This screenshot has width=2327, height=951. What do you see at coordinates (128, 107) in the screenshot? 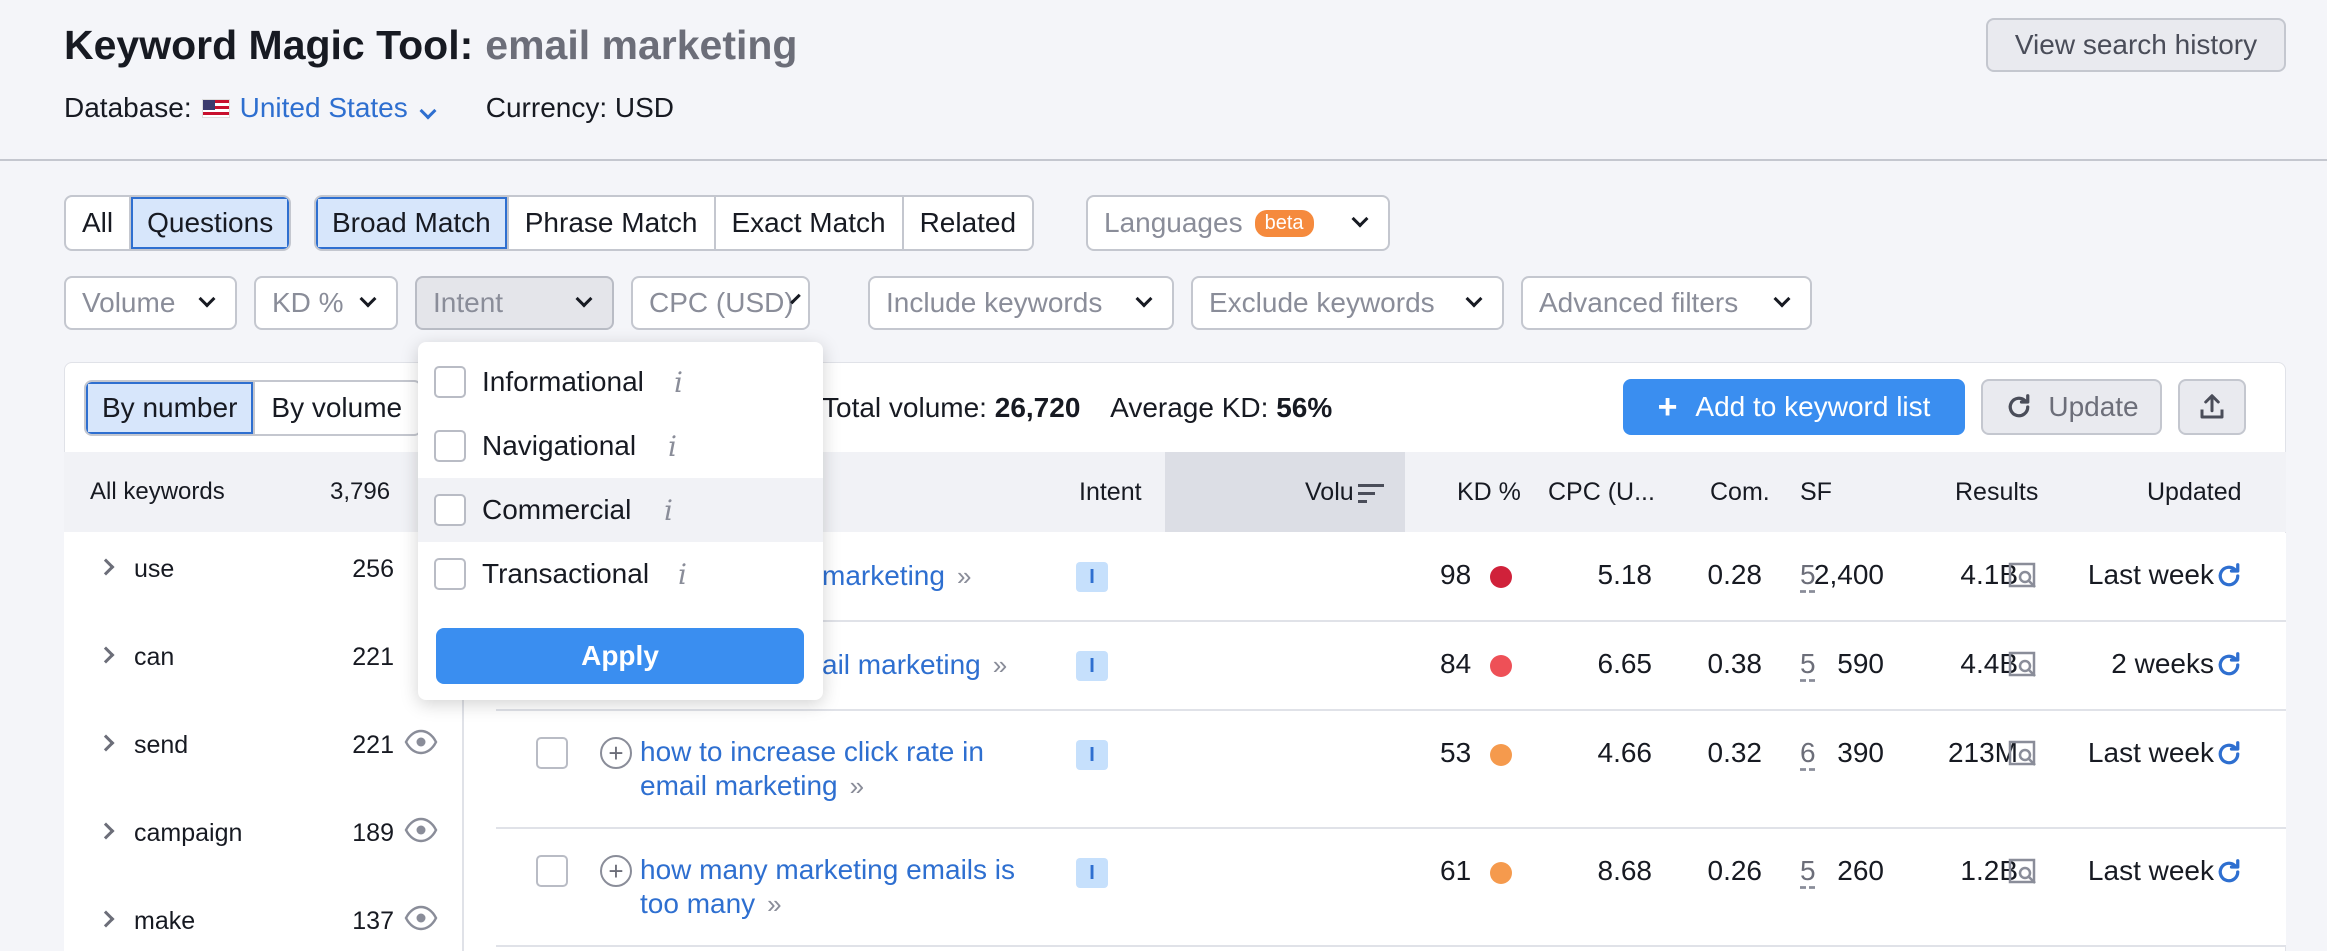
I see `database-label: Database:` at bounding box center [128, 107].